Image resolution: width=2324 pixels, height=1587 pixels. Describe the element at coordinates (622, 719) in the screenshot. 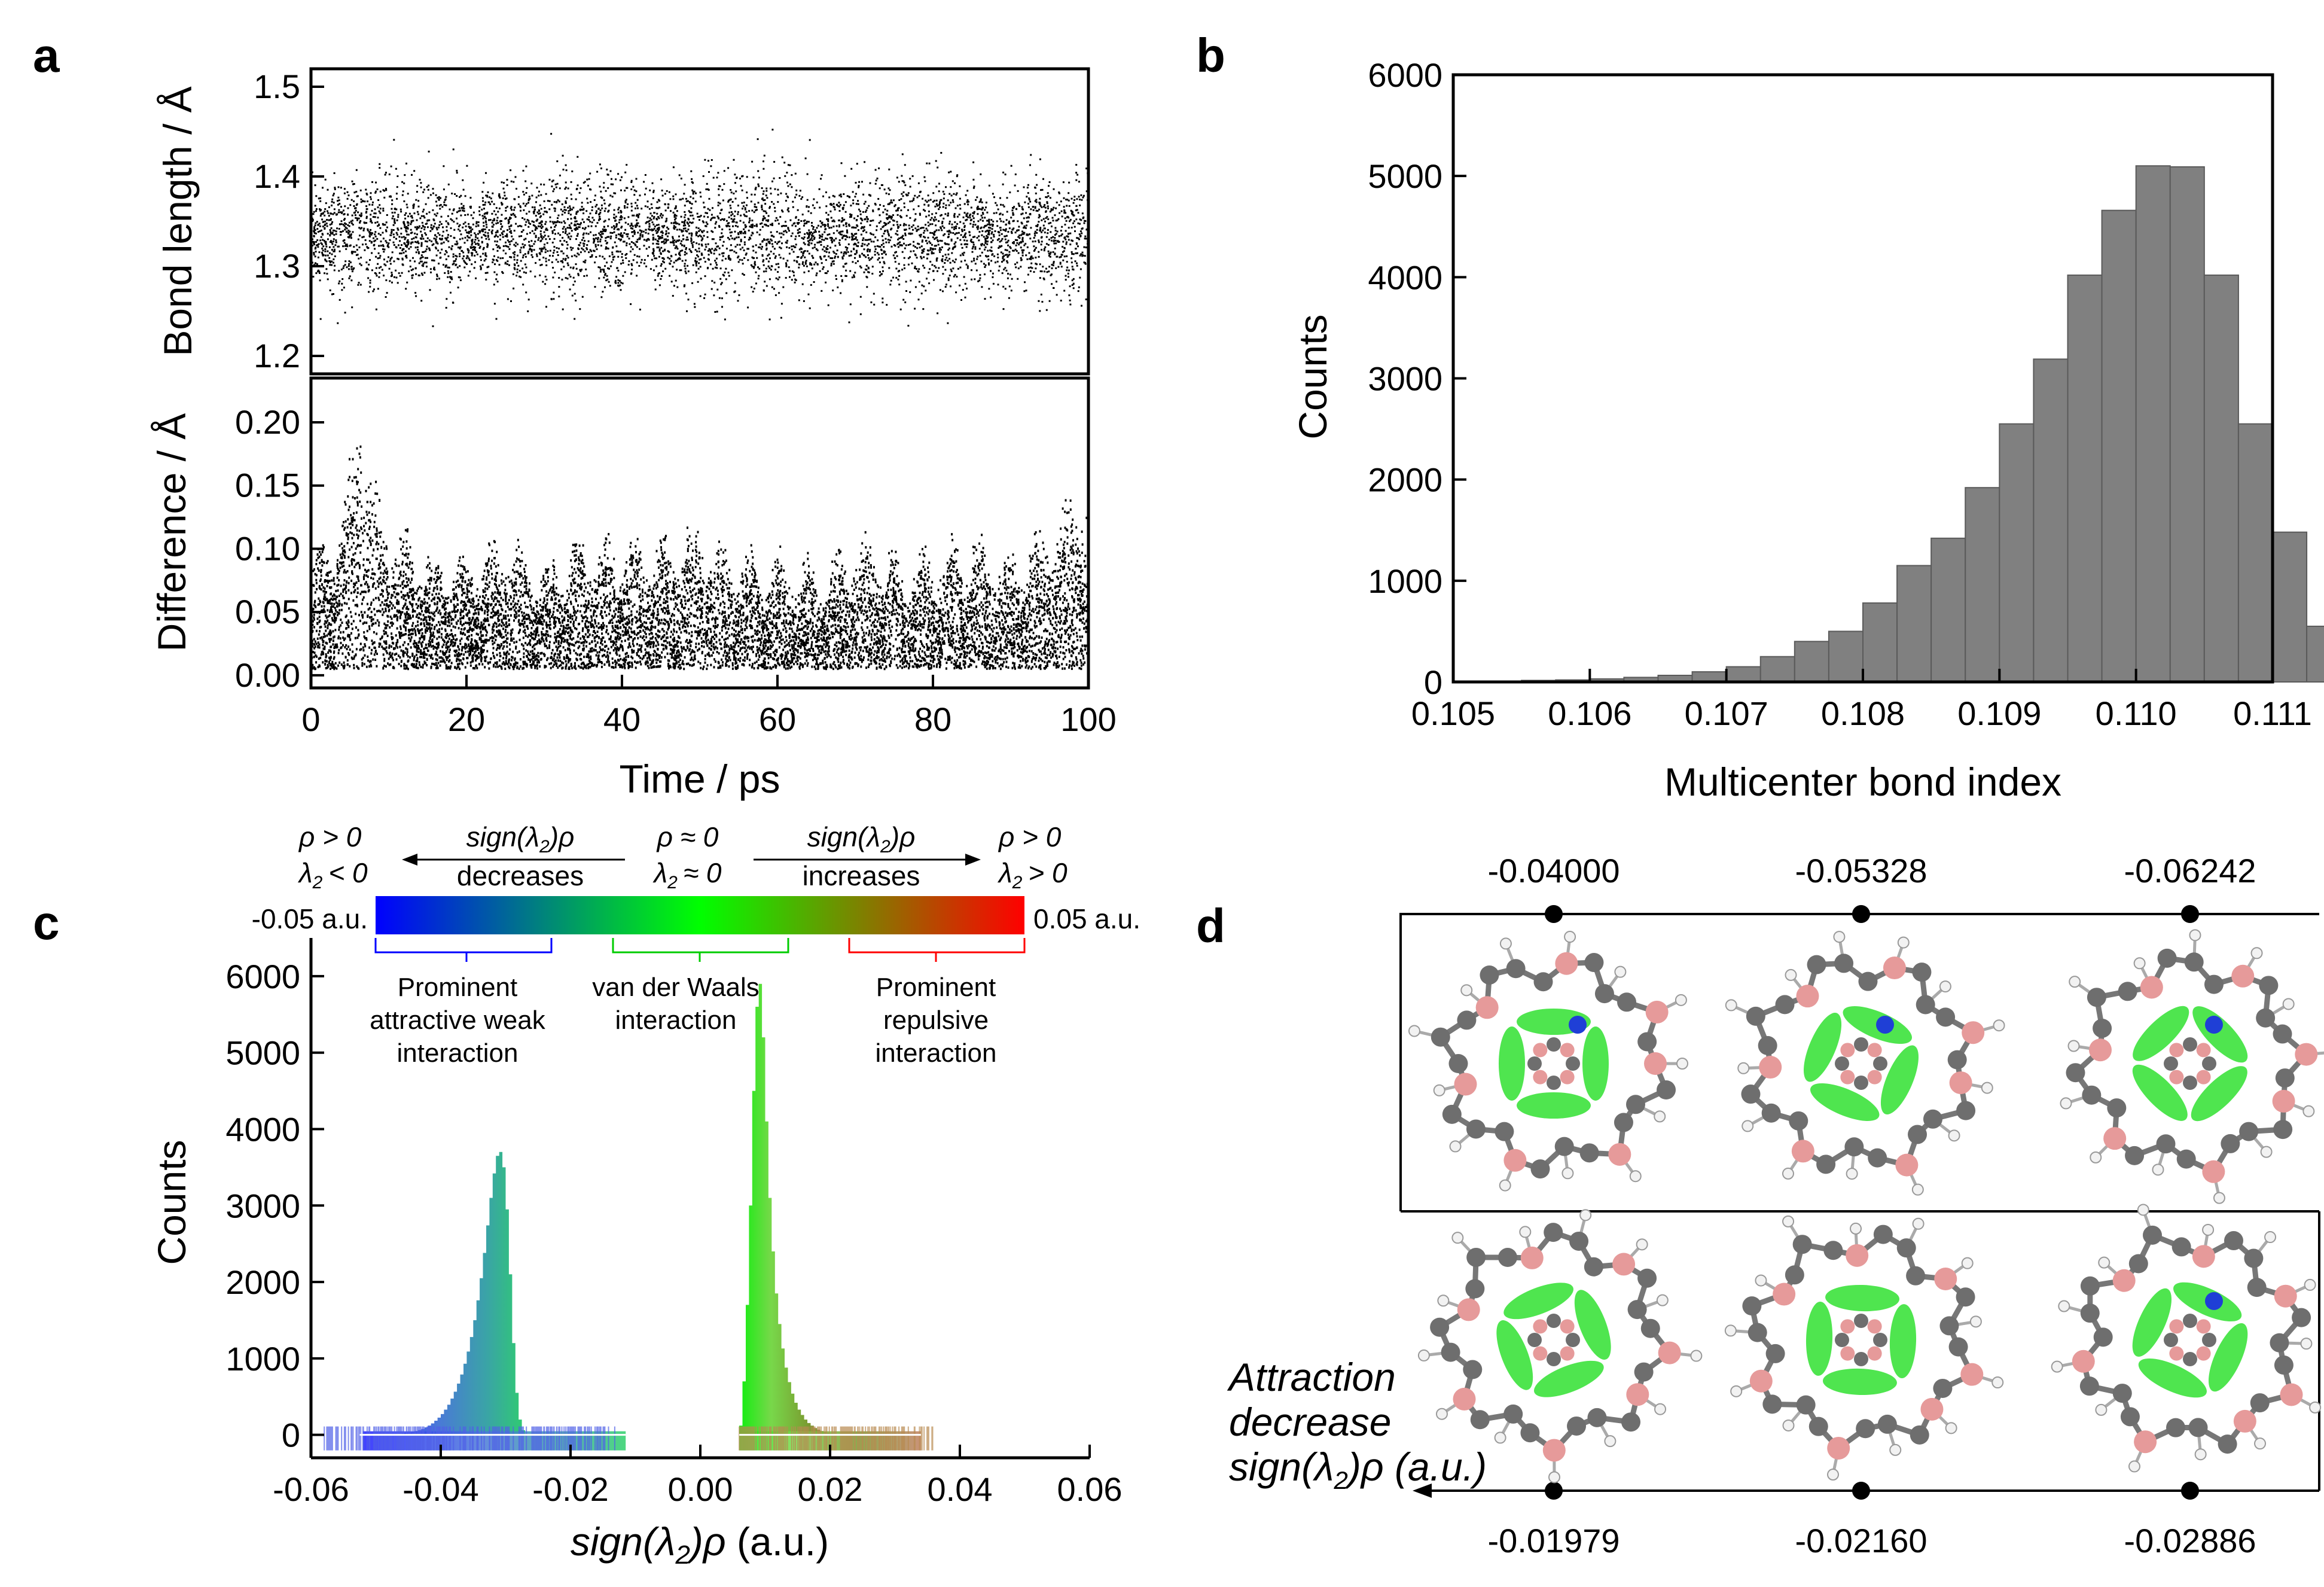

I see `xtick-label: 40` at that location.